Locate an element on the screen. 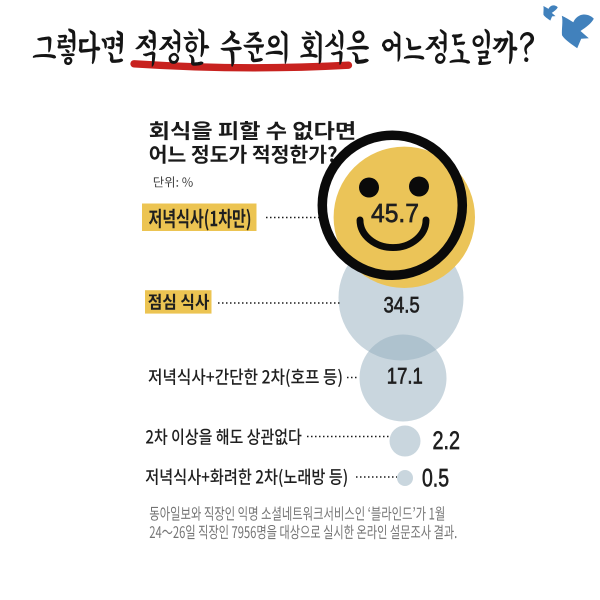 This screenshot has height=600, width=600. svg-text: 45.7 is located at coordinates (395, 214).